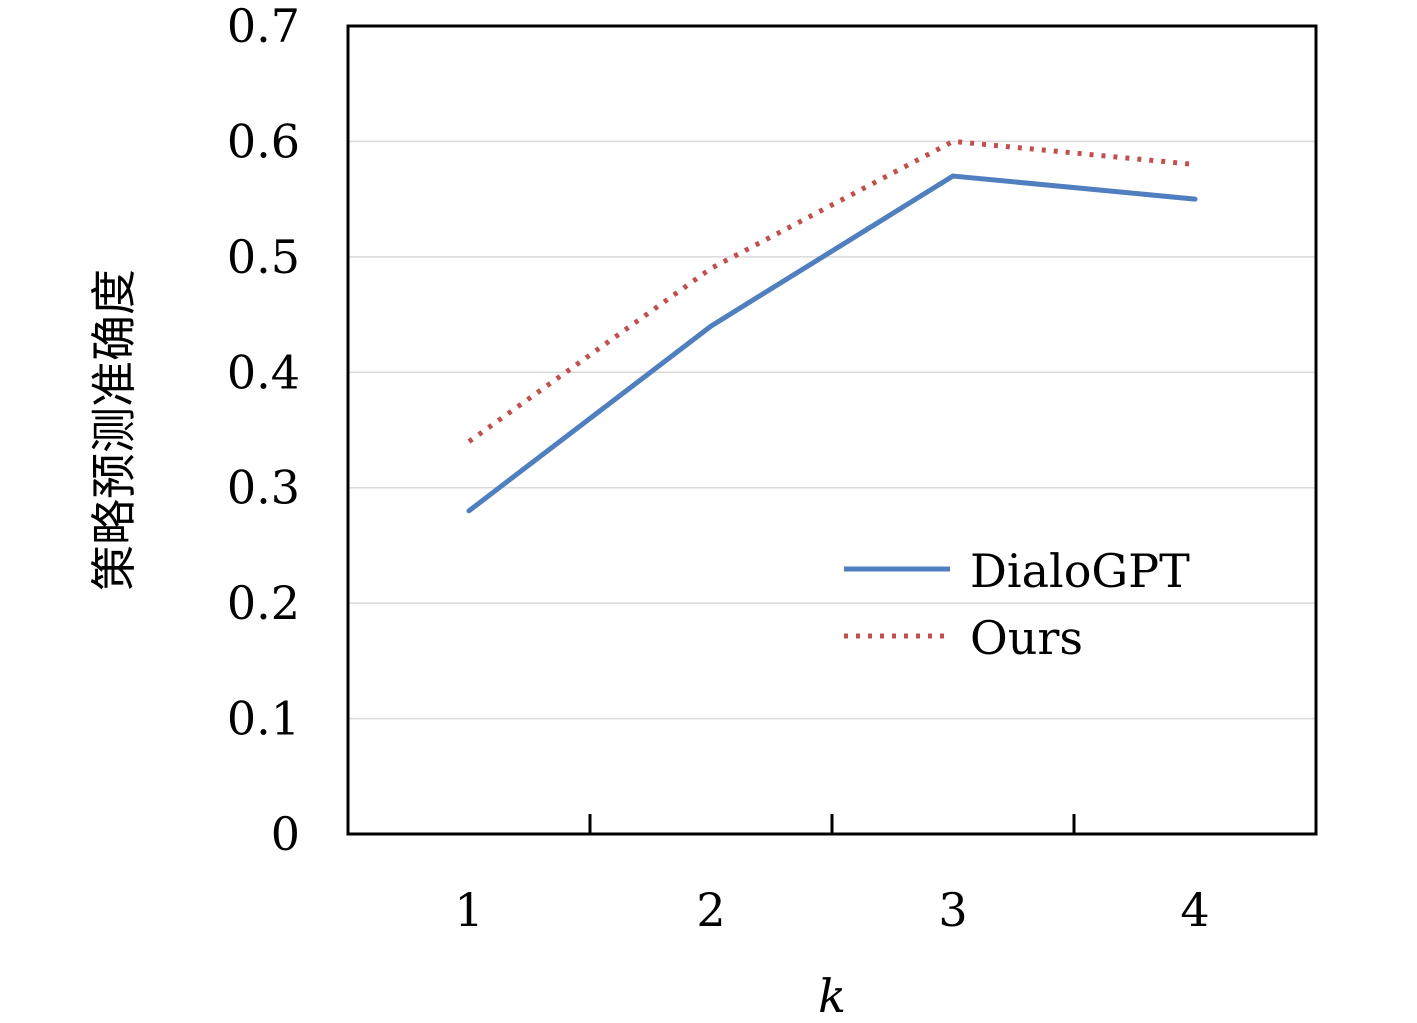 The width and height of the screenshot is (1417, 1023). What do you see at coordinates (263, 257) in the screenshot?
I see `y-tick-label: 0.5` at bounding box center [263, 257].